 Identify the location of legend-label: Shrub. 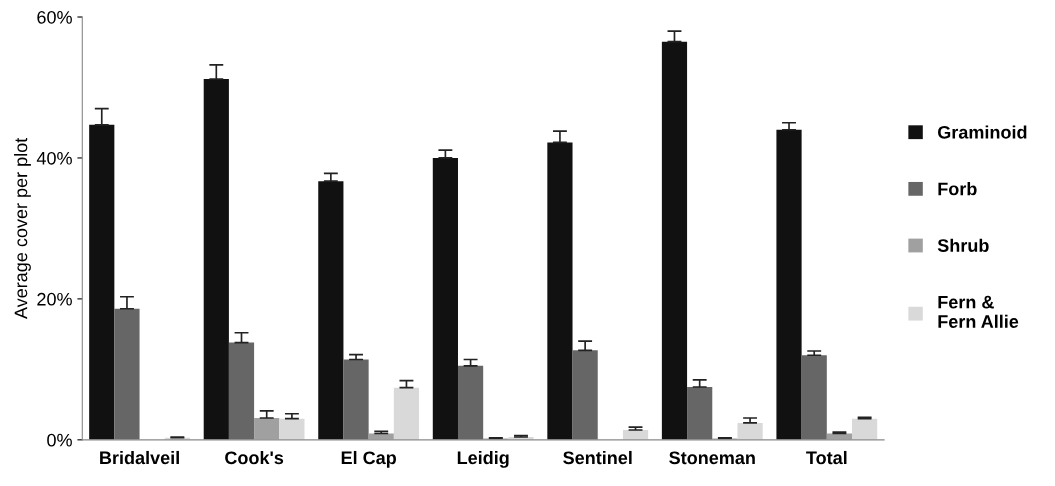
(963, 245).